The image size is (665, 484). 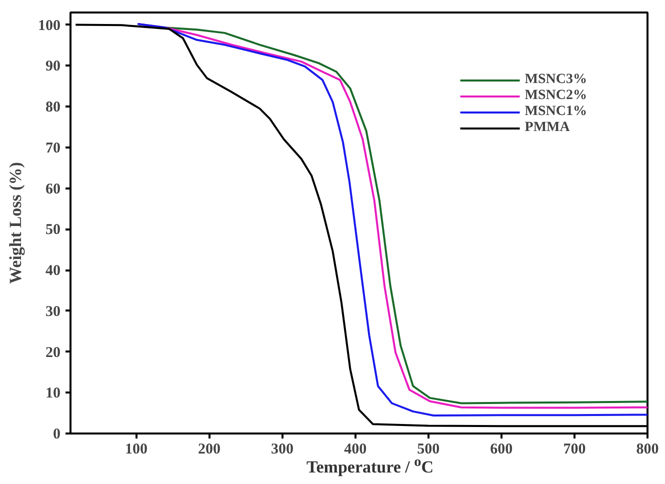 What do you see at coordinates (53, 108) in the screenshot?
I see `y-tick-label: 80` at bounding box center [53, 108].